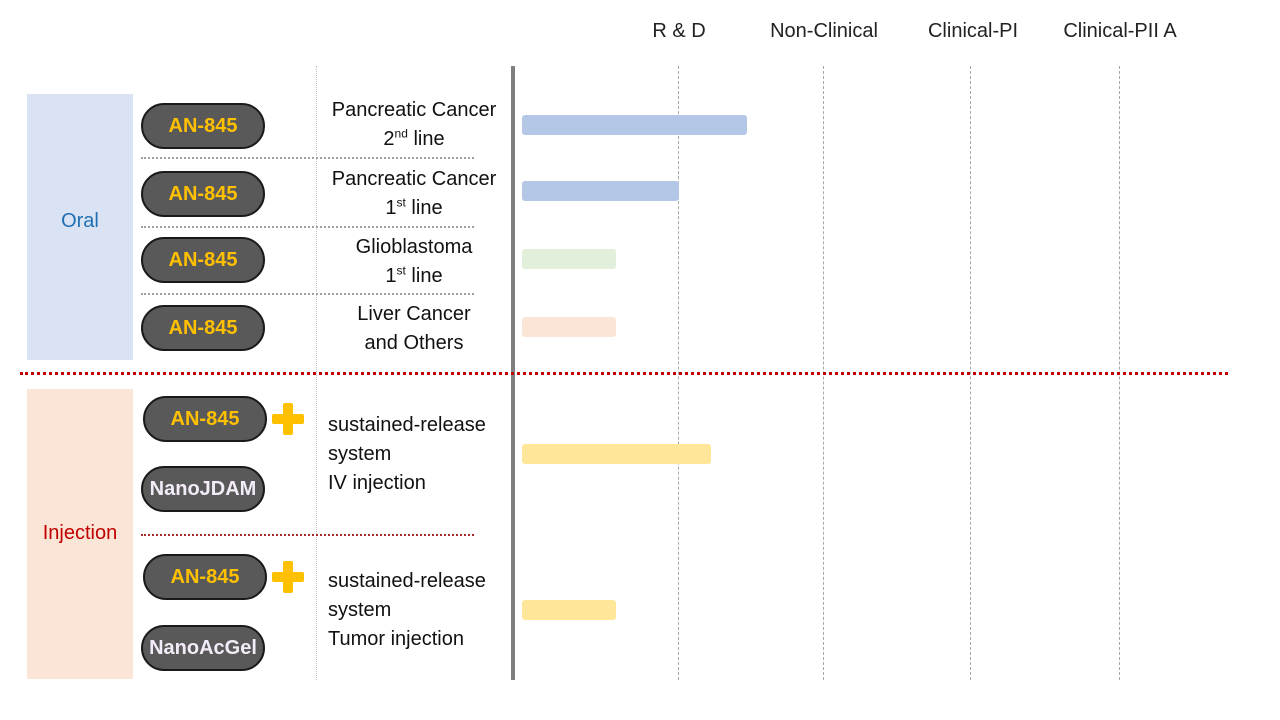 The height and width of the screenshot is (720, 1280). What do you see at coordinates (679, 31) in the screenshot?
I see `stage-label-rd: R & D` at bounding box center [679, 31].